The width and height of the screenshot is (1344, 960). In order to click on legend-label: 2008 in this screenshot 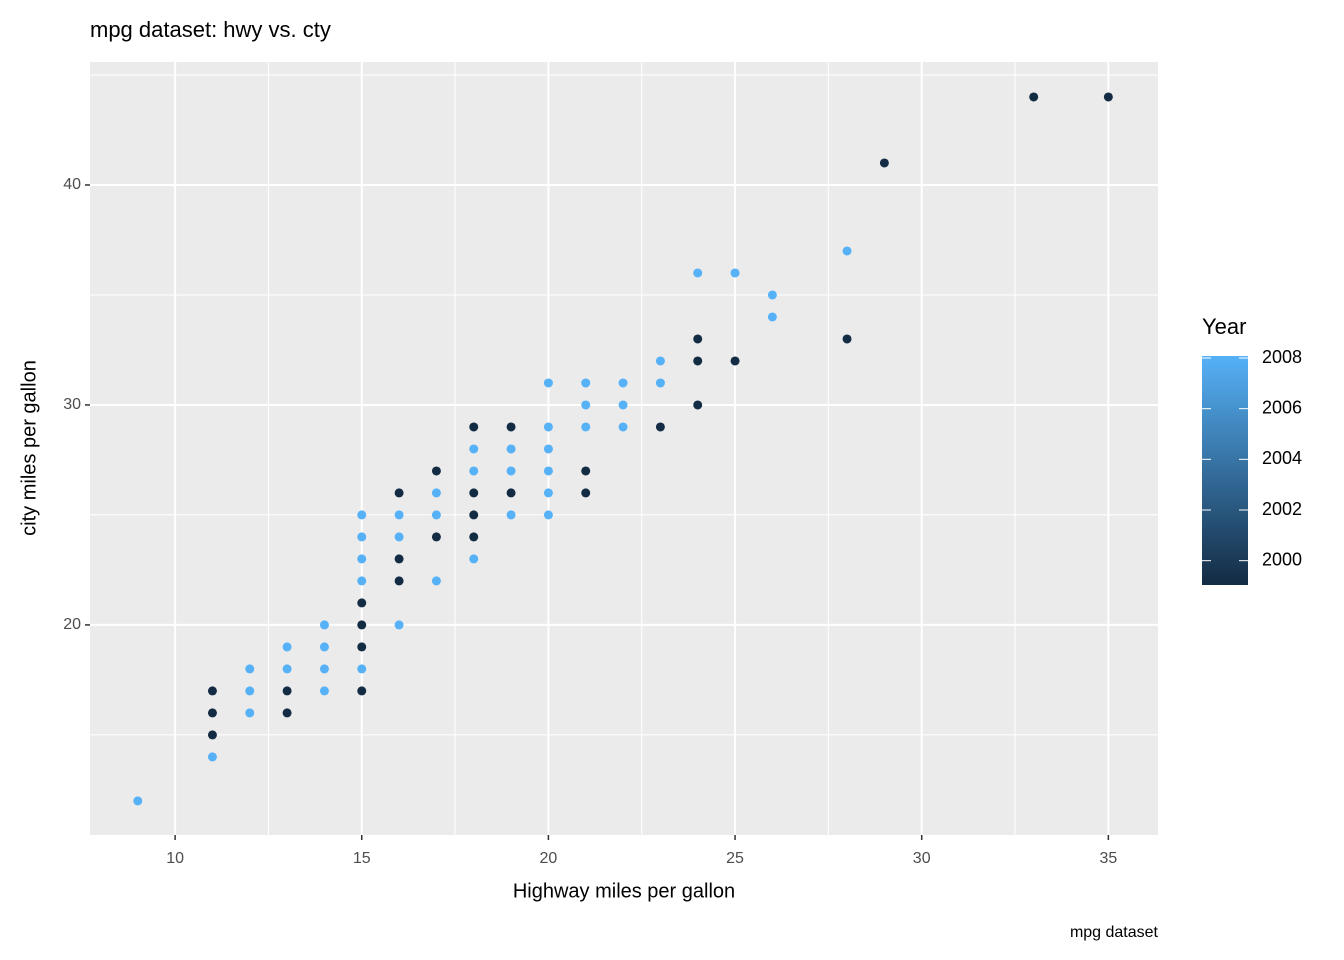, I will do `click(1282, 357)`.